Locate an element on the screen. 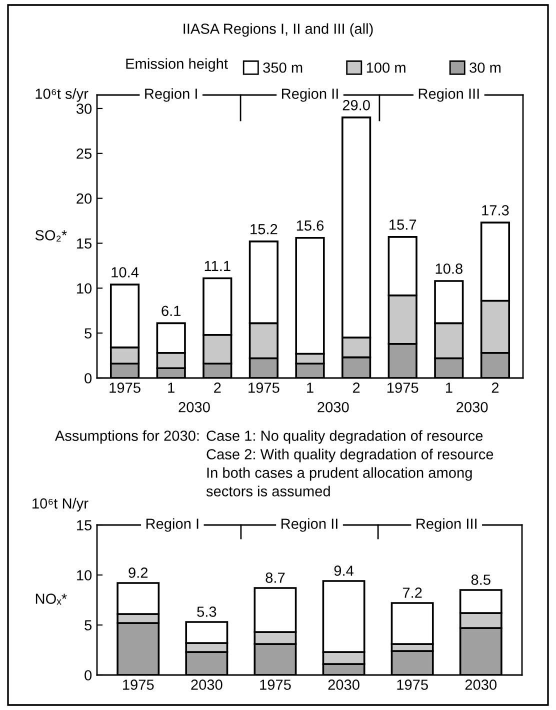 This screenshot has height=710, width=556. total-label: 15.6 is located at coordinates (310, 225).